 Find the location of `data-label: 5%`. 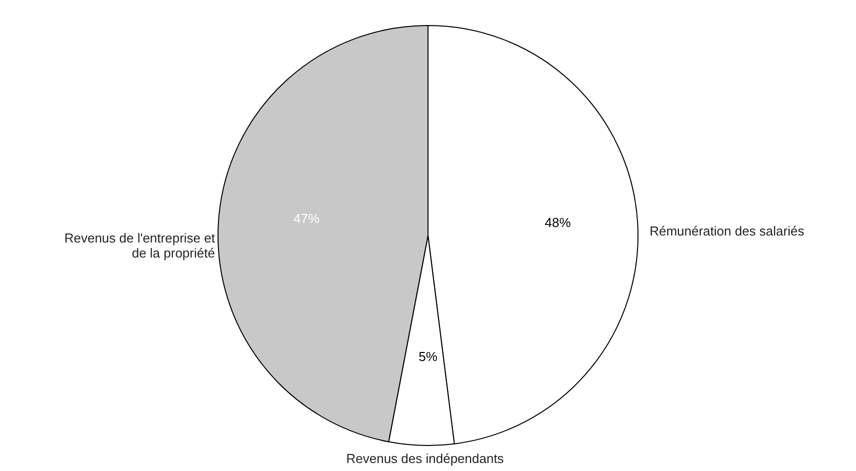

data-label: 5% is located at coordinates (428, 356).